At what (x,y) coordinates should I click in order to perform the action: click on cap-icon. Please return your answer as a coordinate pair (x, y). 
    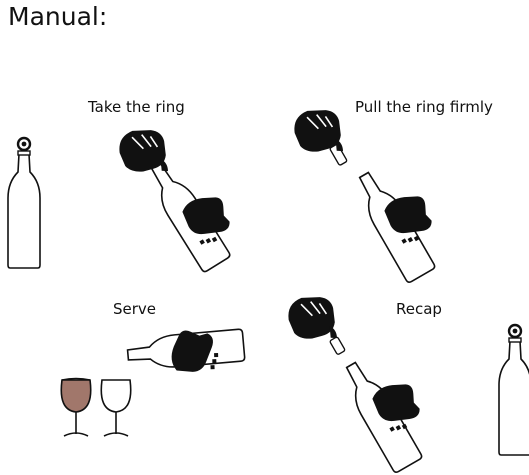
    Looking at the image, I should click on (337, 345).